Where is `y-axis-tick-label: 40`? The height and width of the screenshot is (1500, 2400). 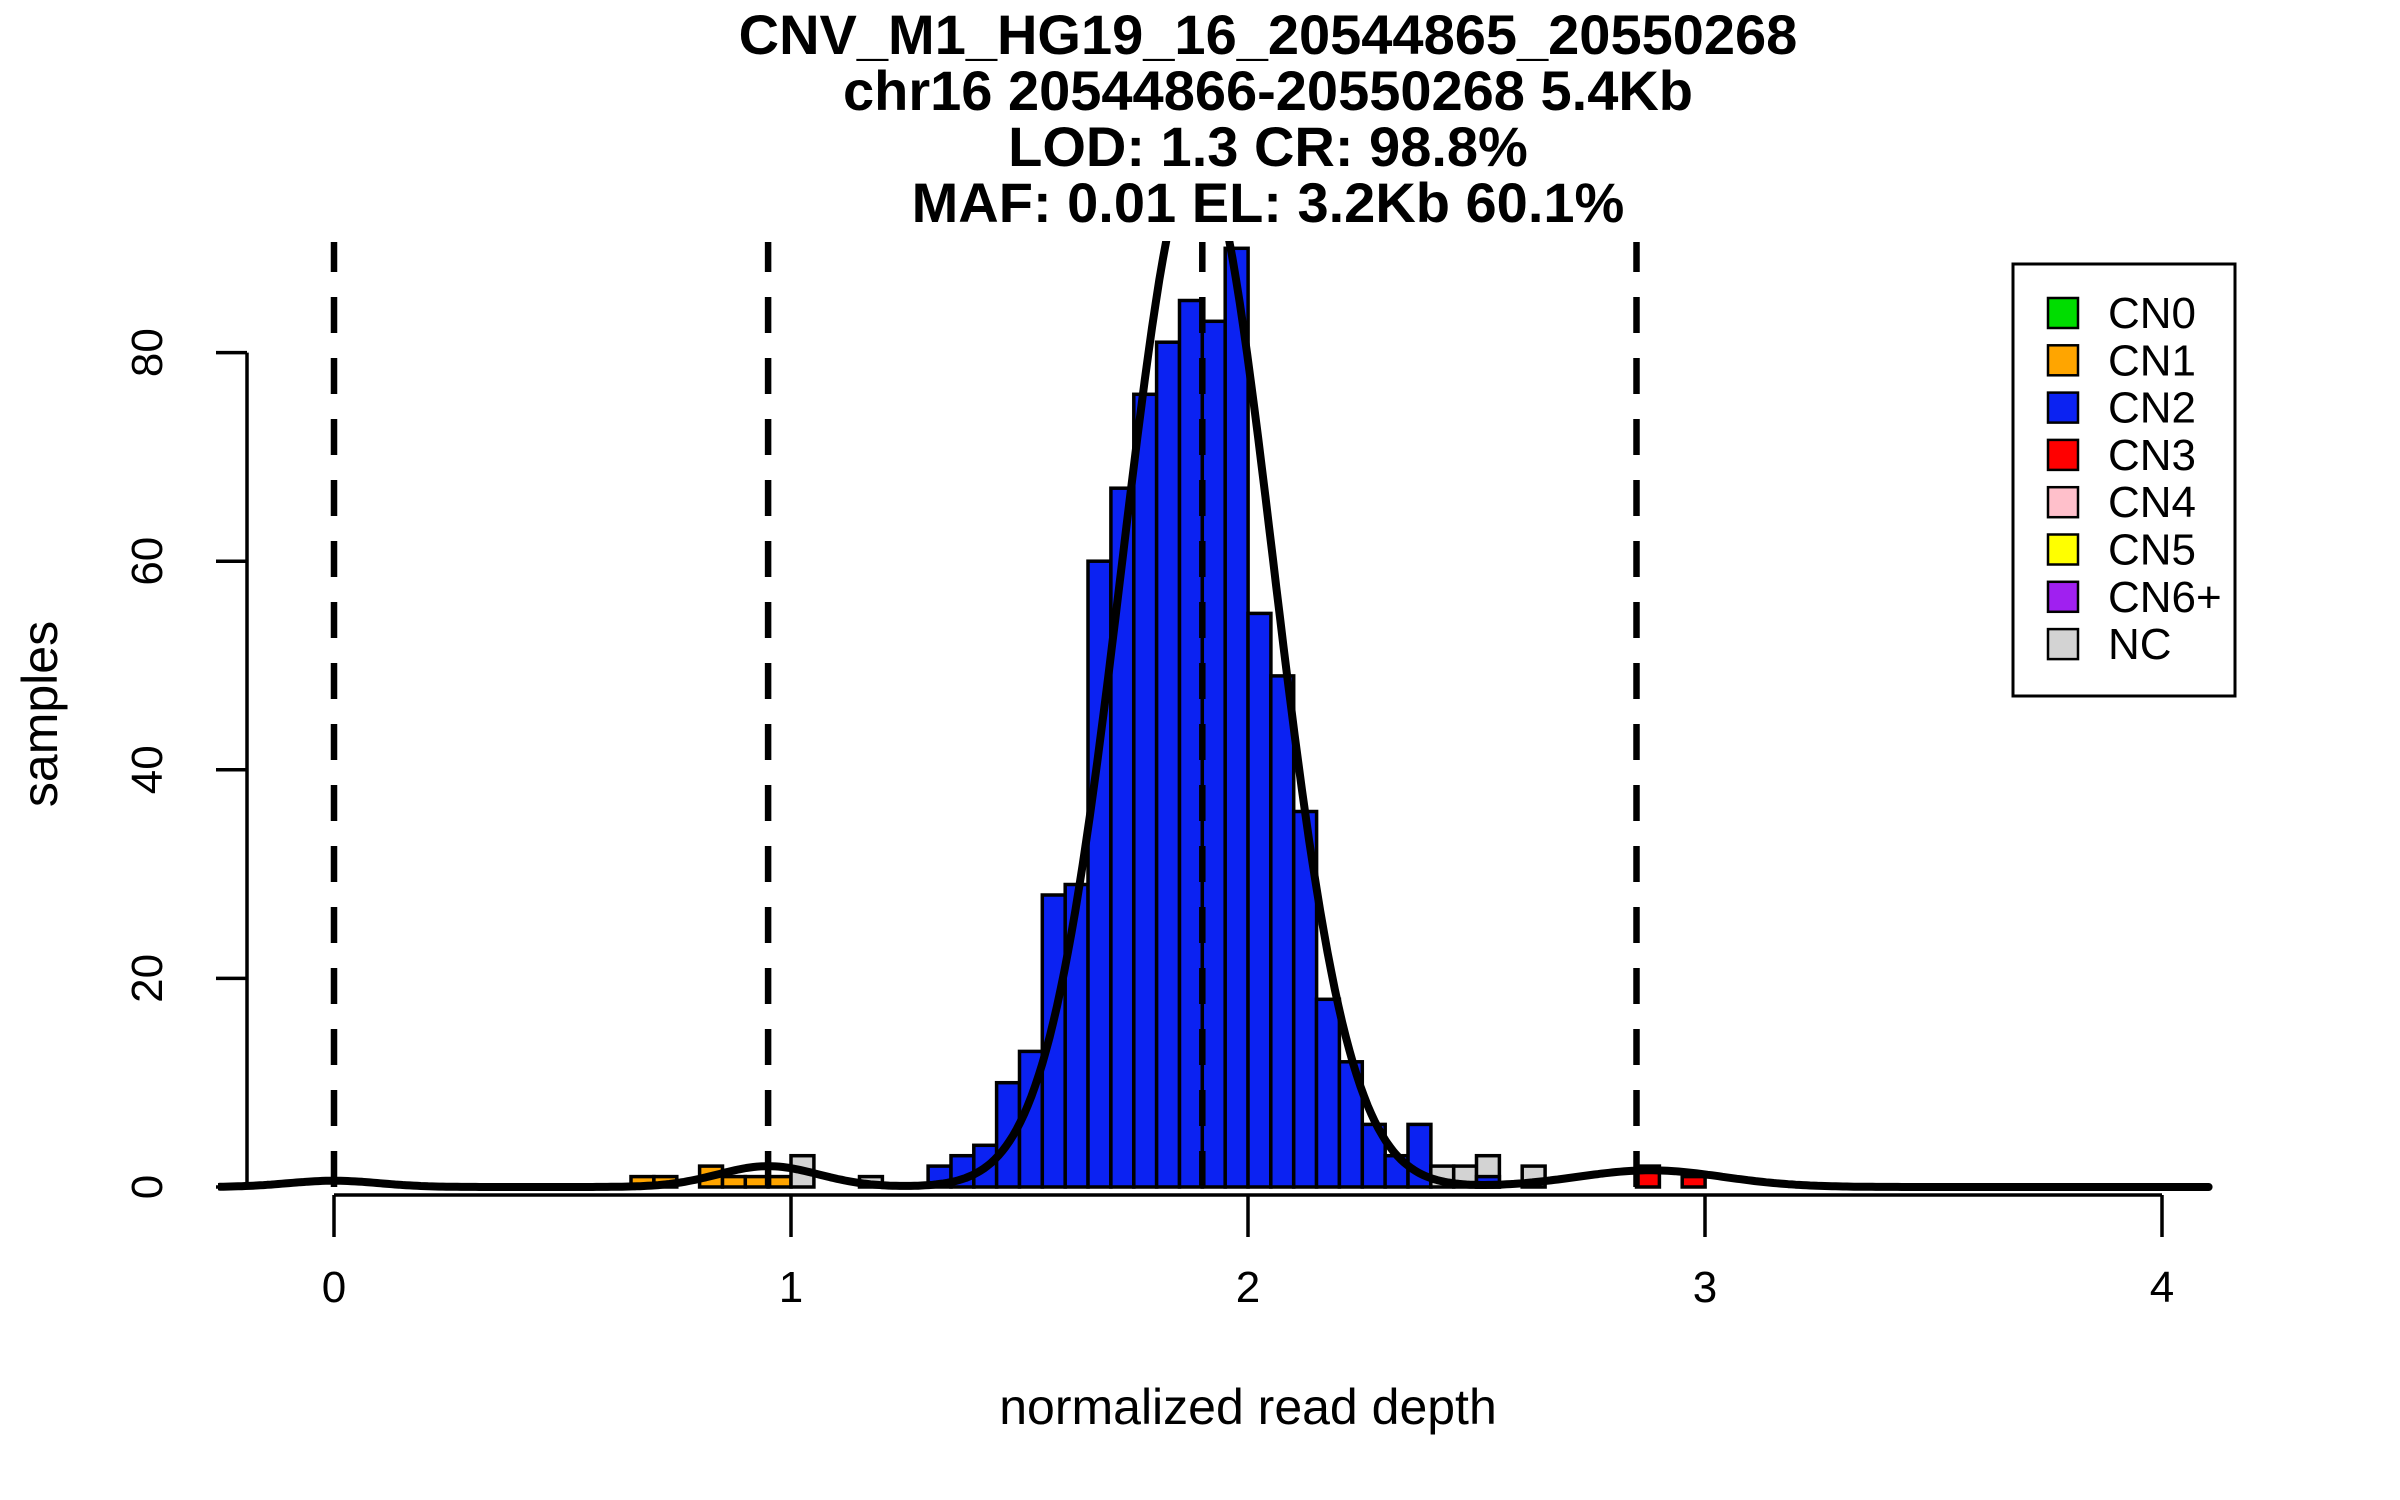
y-axis-tick-label: 40 is located at coordinates (147, 769).